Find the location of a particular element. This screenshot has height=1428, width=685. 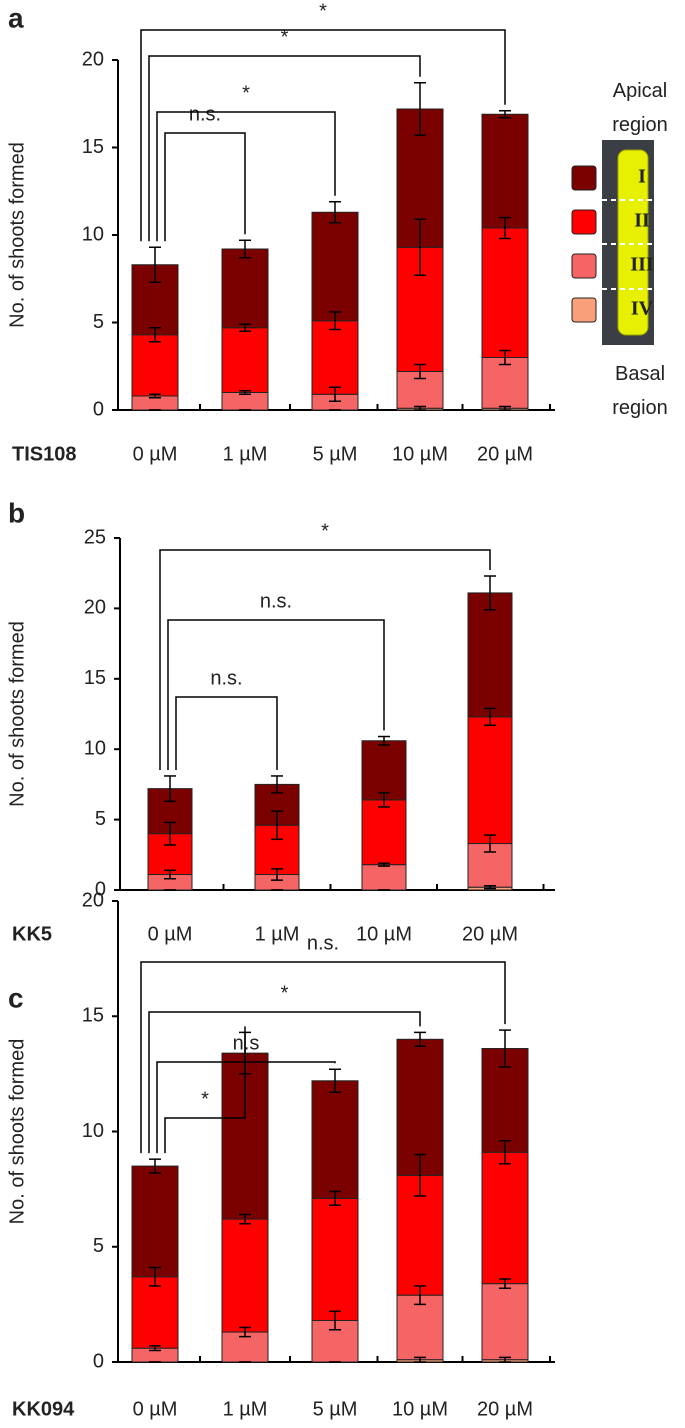

region-label-line: Basal is located at coordinates (640, 374).